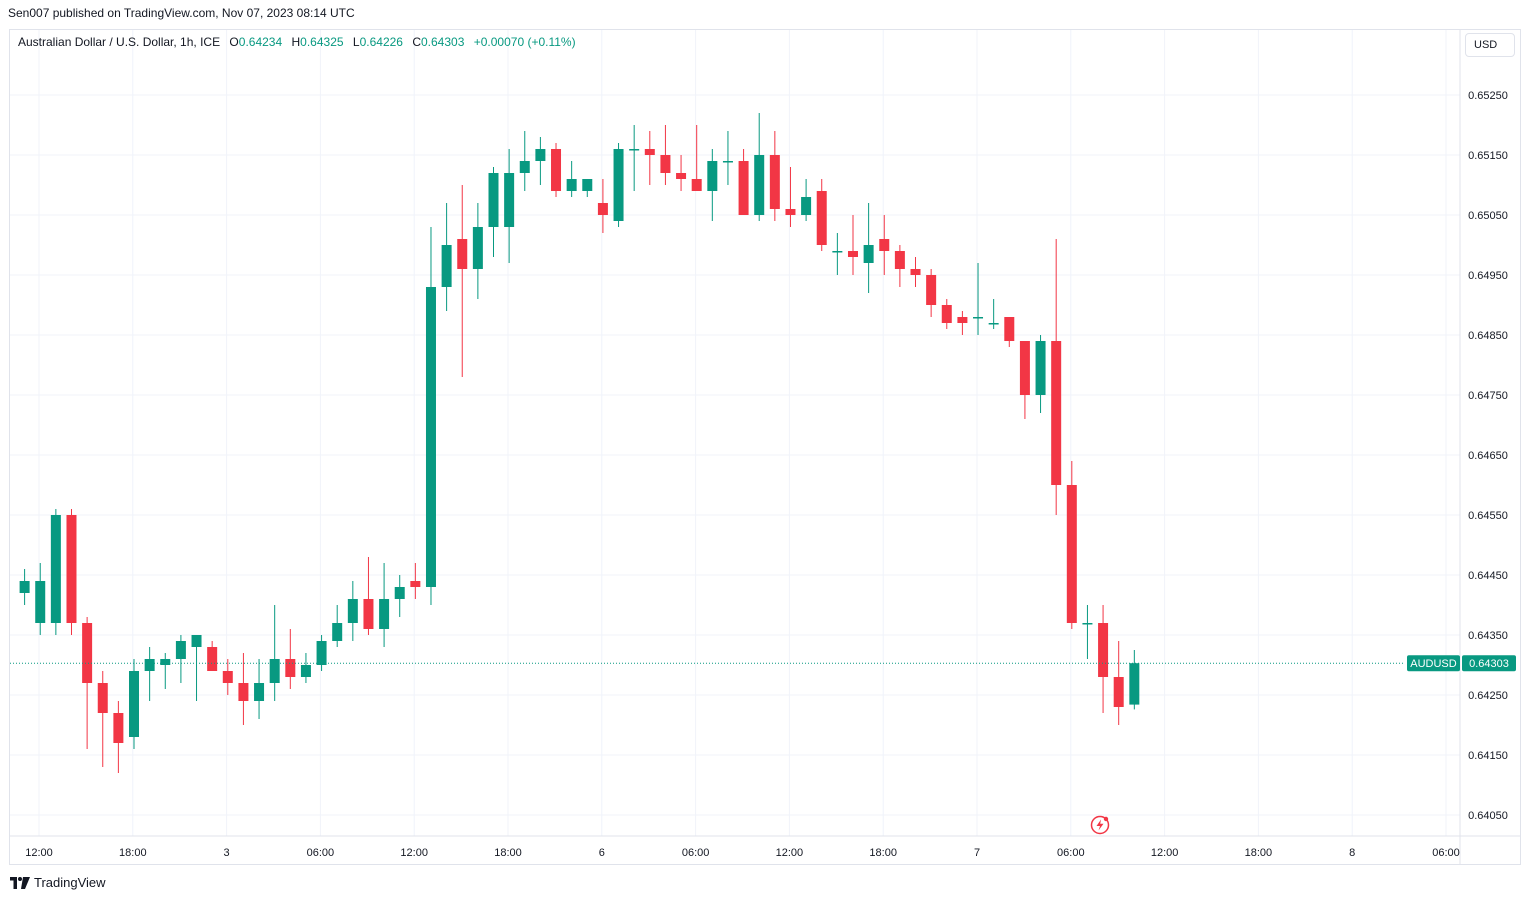 The image size is (1531, 901). What do you see at coordinates (1100, 825) in the screenshot?
I see `flash-icon` at bounding box center [1100, 825].